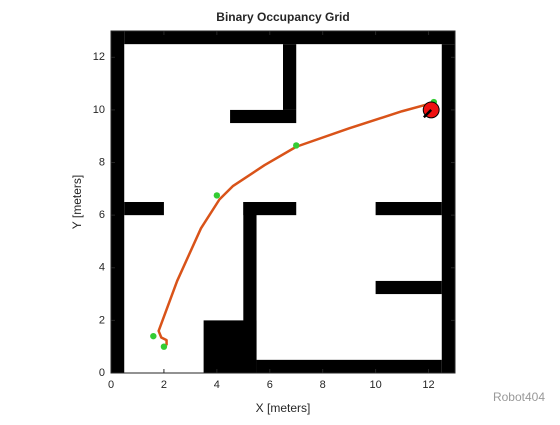  Describe the element at coordinates (111, 385) in the screenshot. I see `x-tick-label: 0` at that location.